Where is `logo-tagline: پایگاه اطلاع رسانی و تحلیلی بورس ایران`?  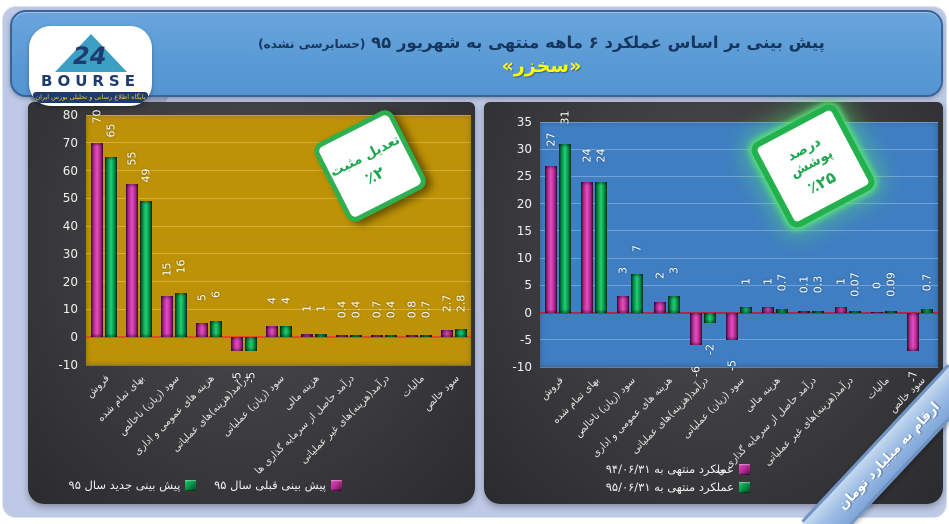 logo-tagline: پایگاه اطلاع رسانی و تحلیلی بورس ایران is located at coordinates (90, 97).